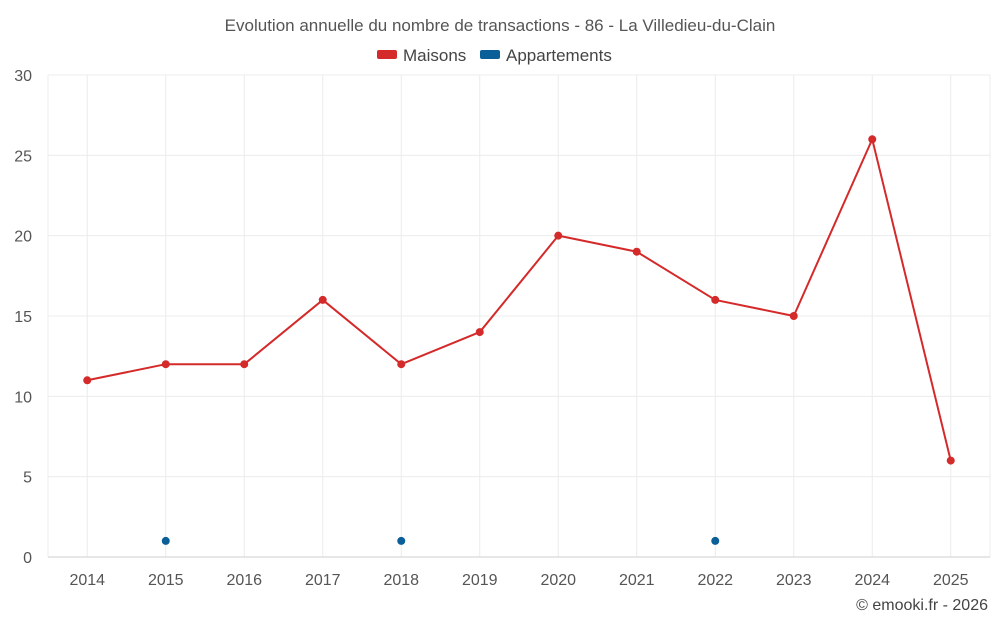 This screenshot has height=625, width=1000. Describe the element at coordinates (401, 364) in the screenshot. I see `data-point-maisons-2018` at that location.